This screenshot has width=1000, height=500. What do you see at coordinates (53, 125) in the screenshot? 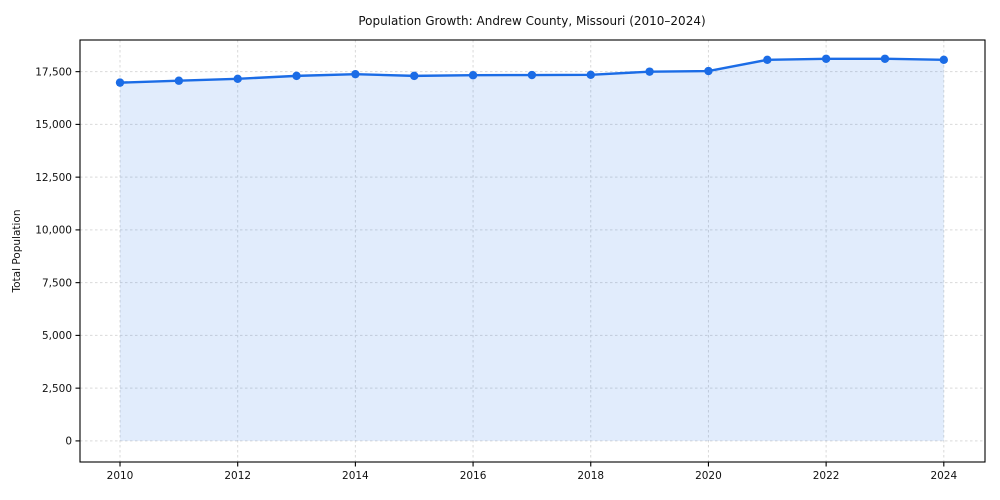
I see `y-tick-label: 15,000` at bounding box center [53, 125].